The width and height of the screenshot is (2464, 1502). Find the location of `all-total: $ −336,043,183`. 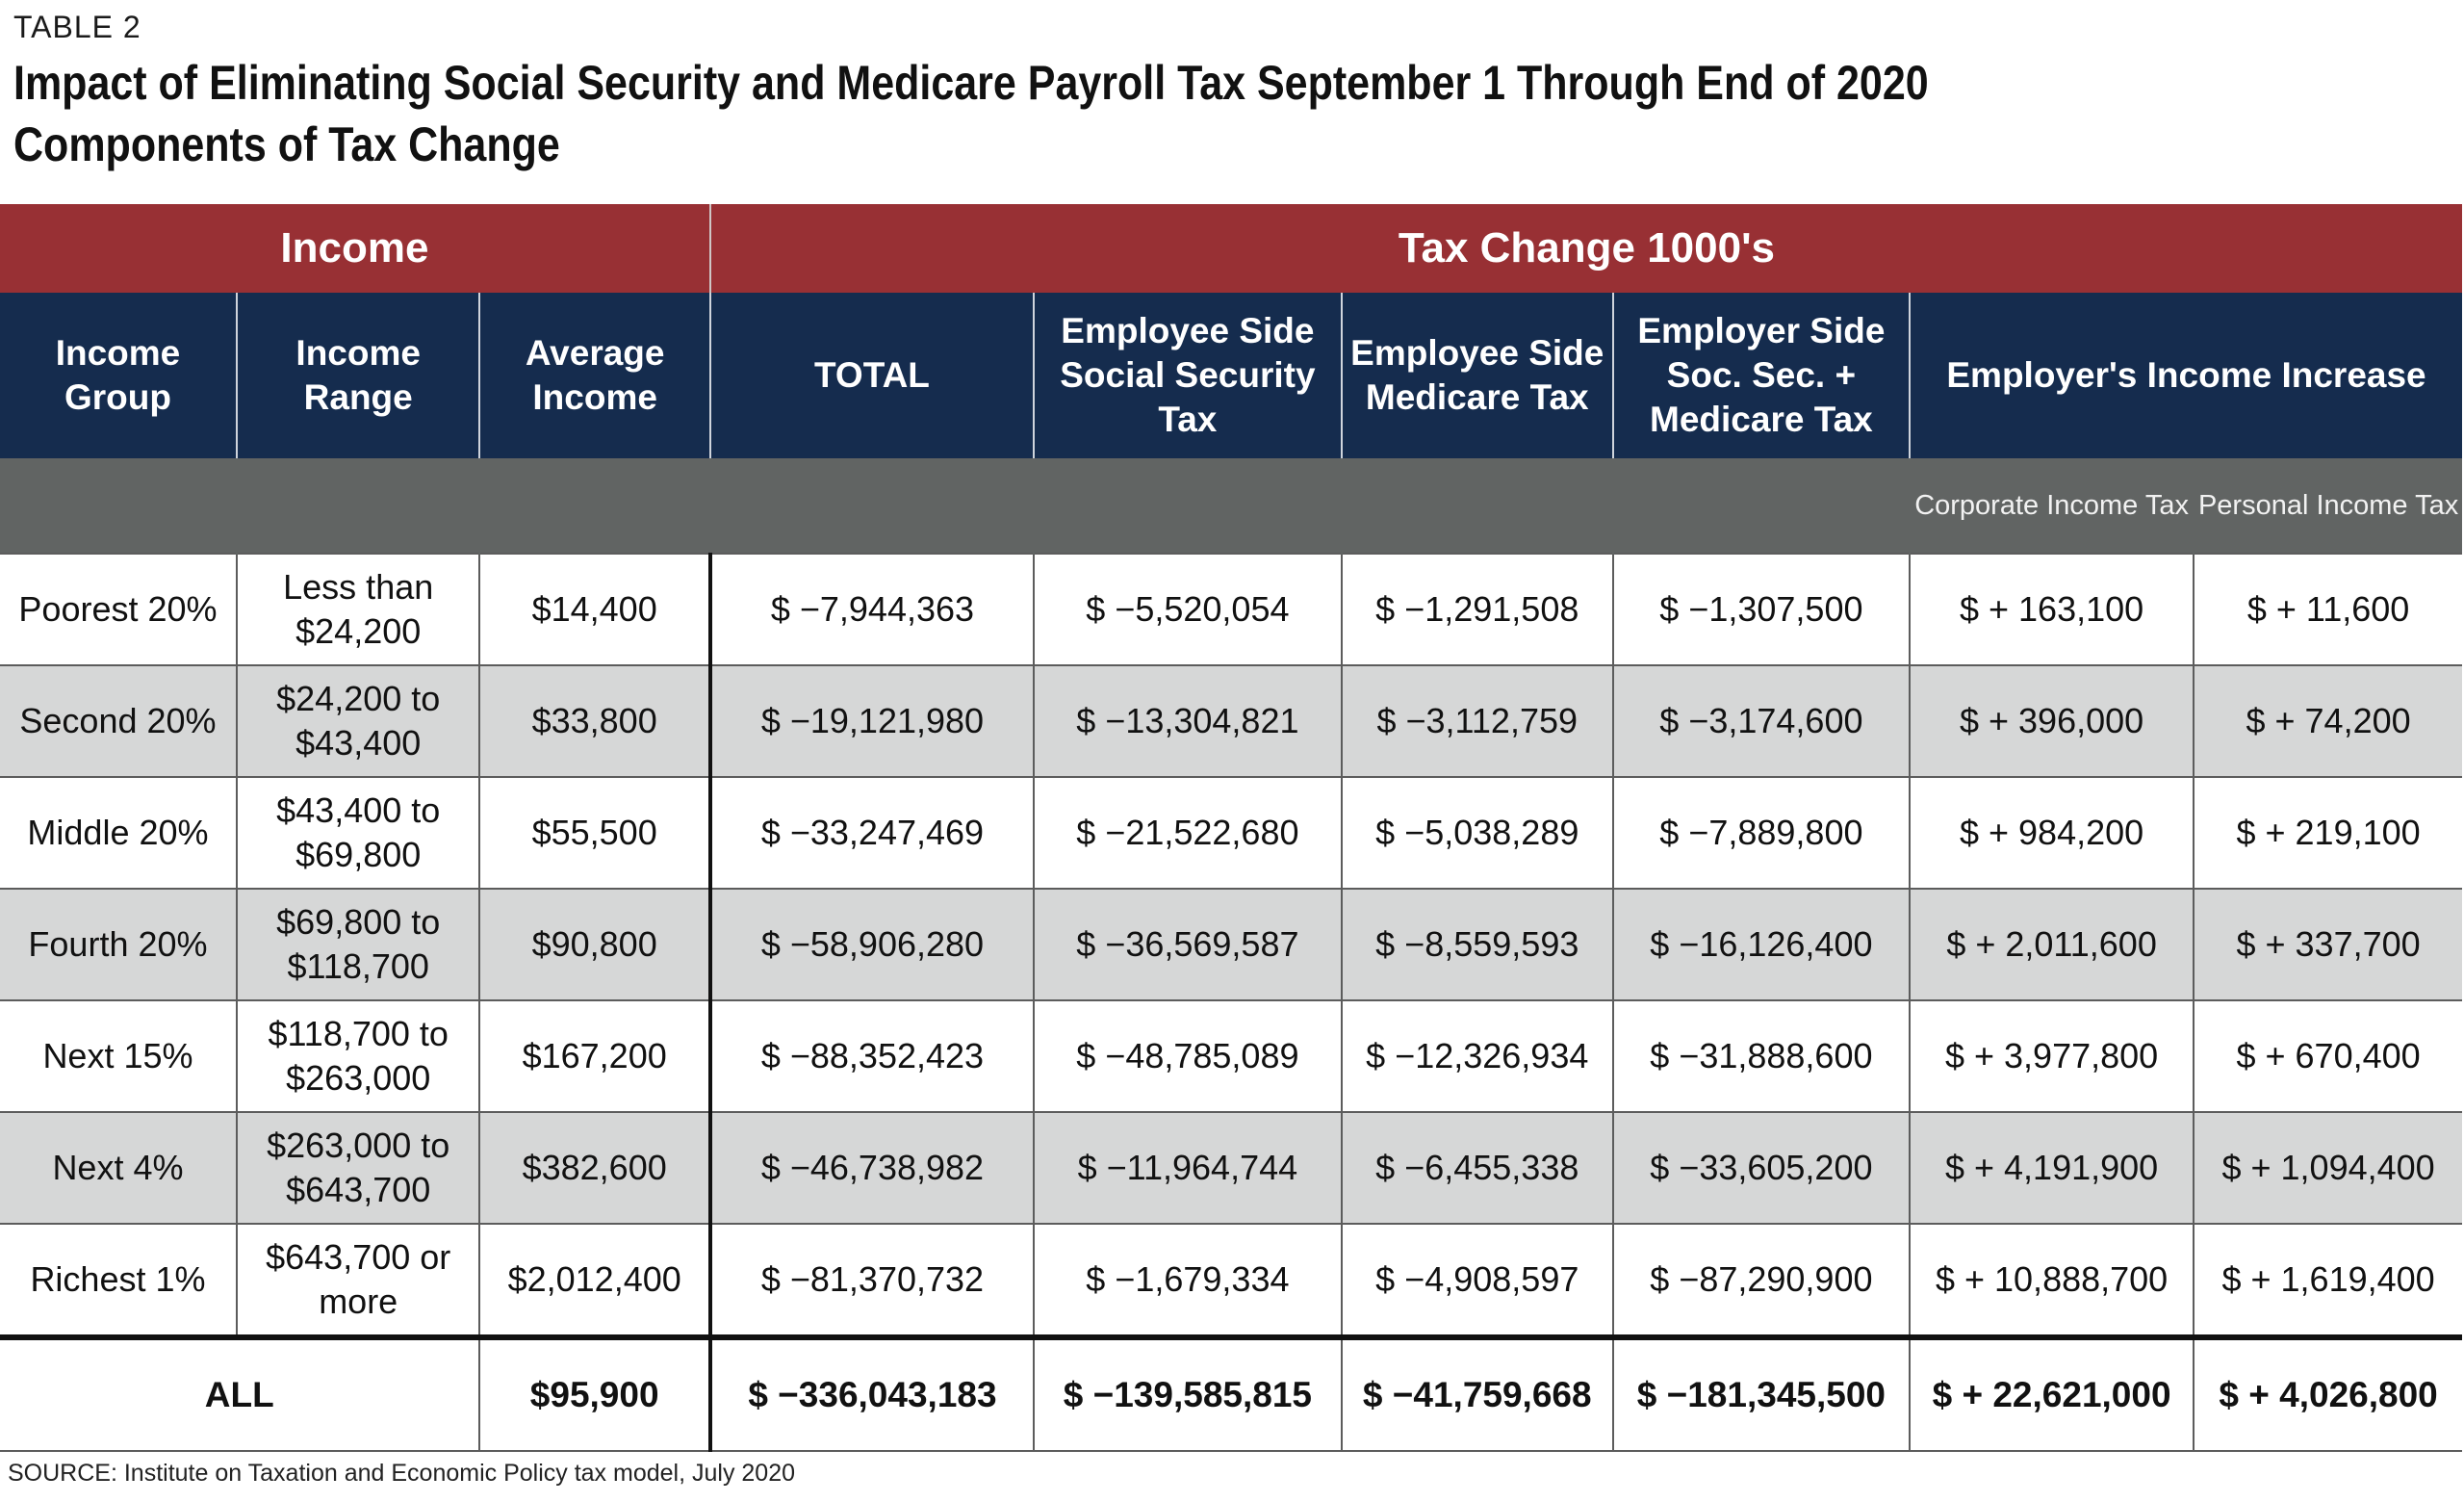

all-total: $ −336,043,183 is located at coordinates (871, 1393).